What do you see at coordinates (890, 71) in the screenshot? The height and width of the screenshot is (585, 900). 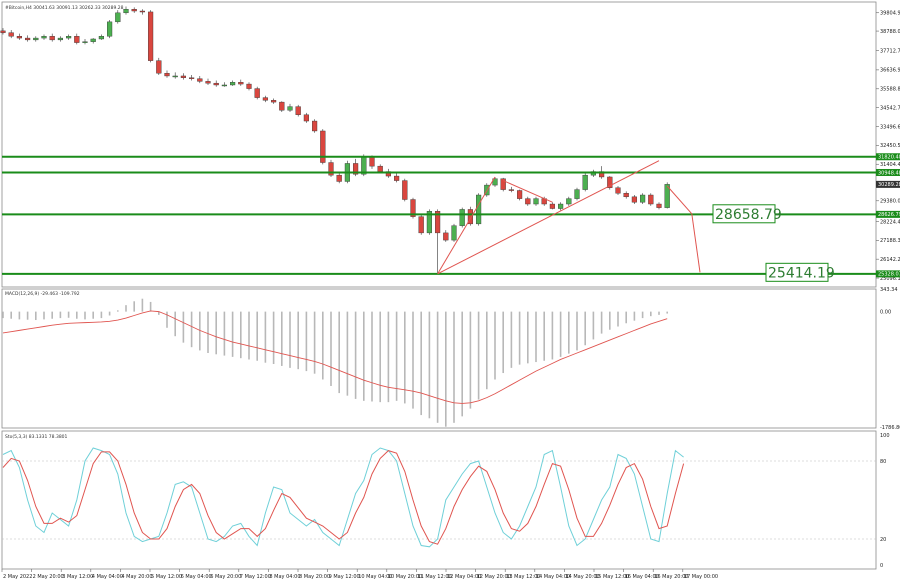 I see `price-tick-label: 36636.90` at bounding box center [890, 71].